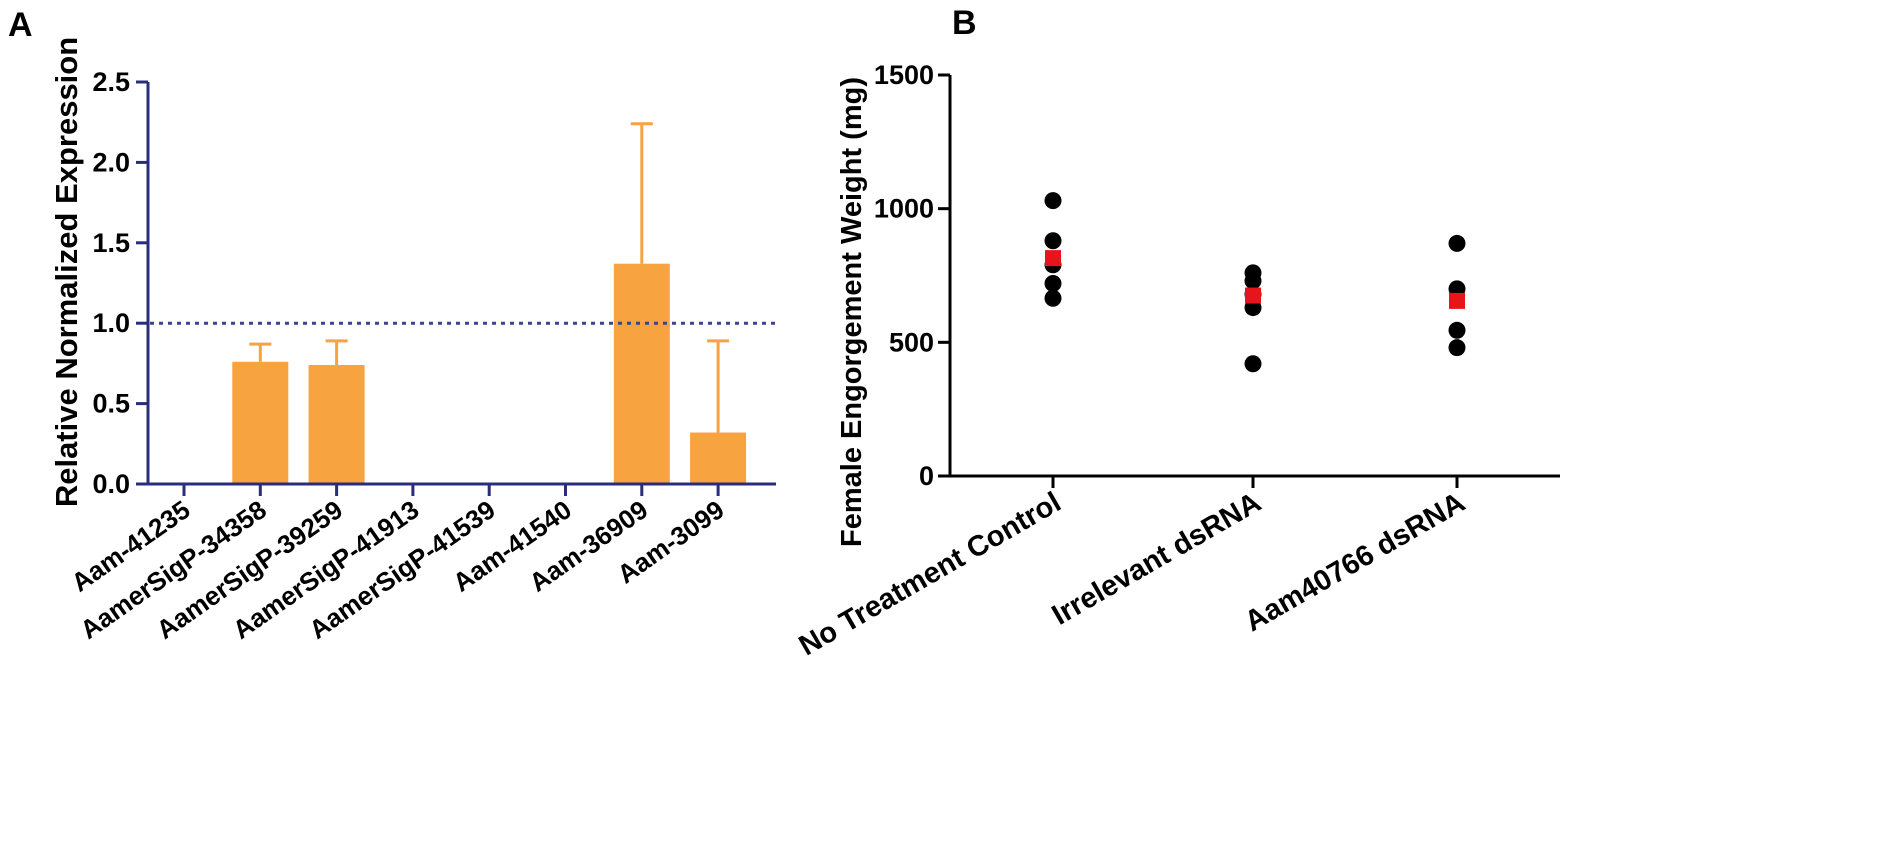  What do you see at coordinates (926, 476) in the screenshot?
I see `panel-b-y-tick-label: 0` at bounding box center [926, 476].